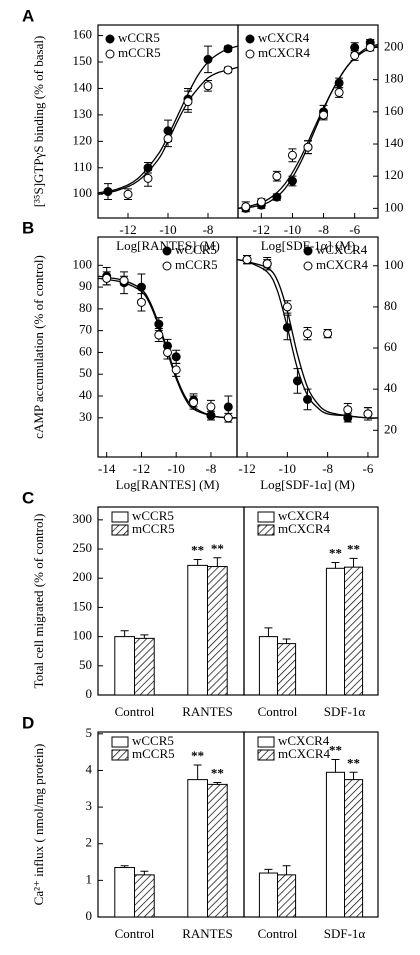  I want to click on y-tick-label: 140, so click(83, 86).